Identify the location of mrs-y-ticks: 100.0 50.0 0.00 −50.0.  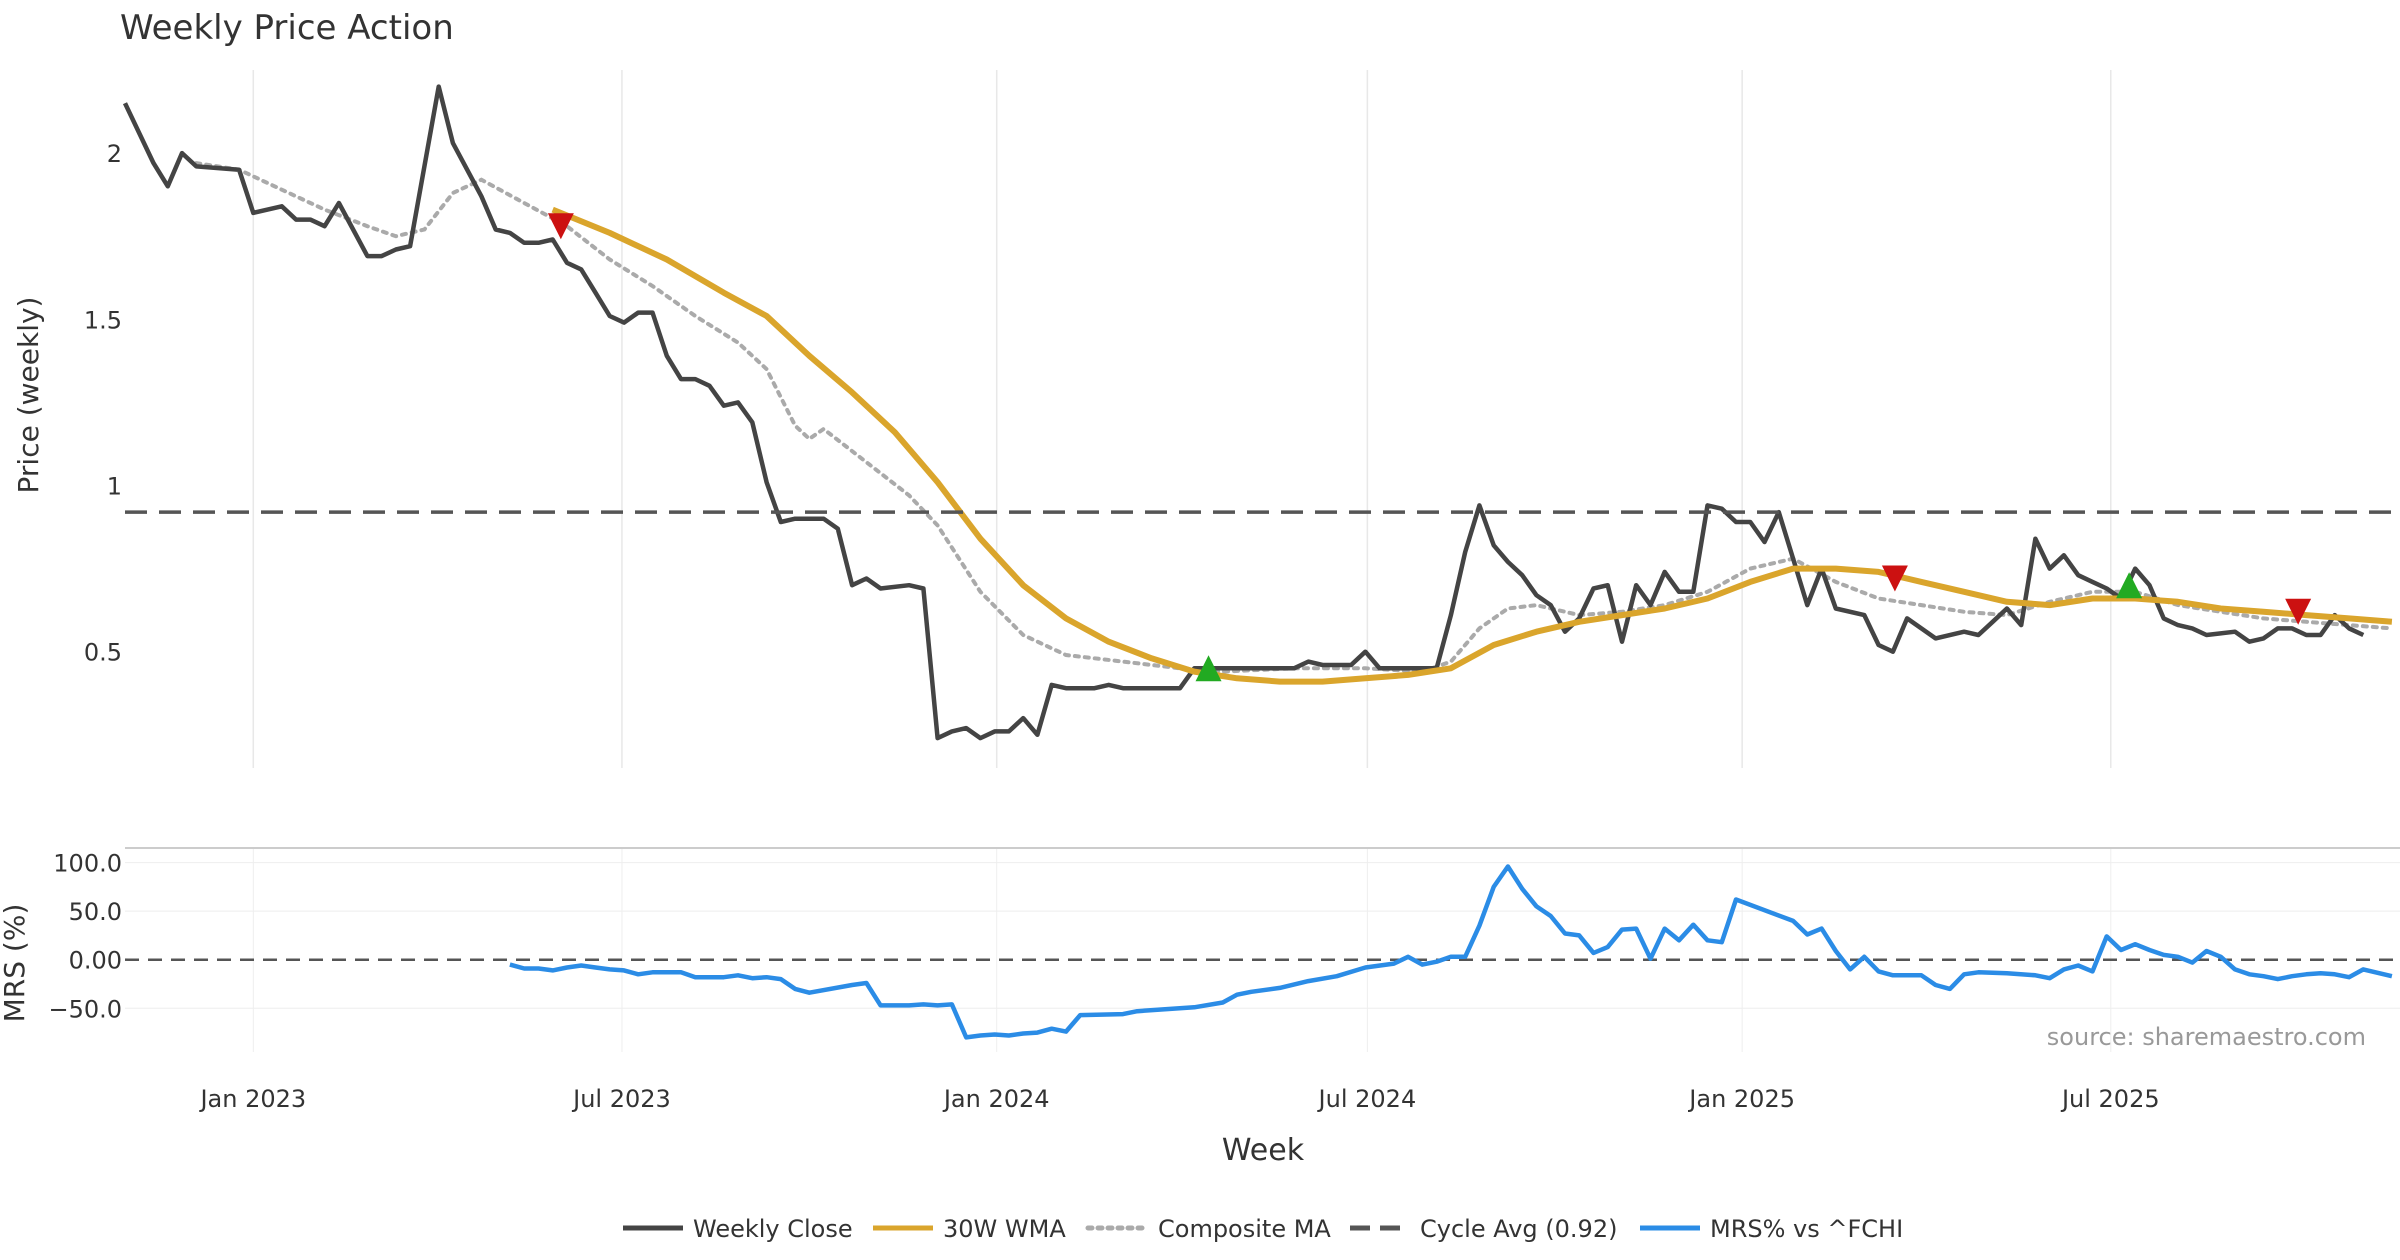
(85, 937).